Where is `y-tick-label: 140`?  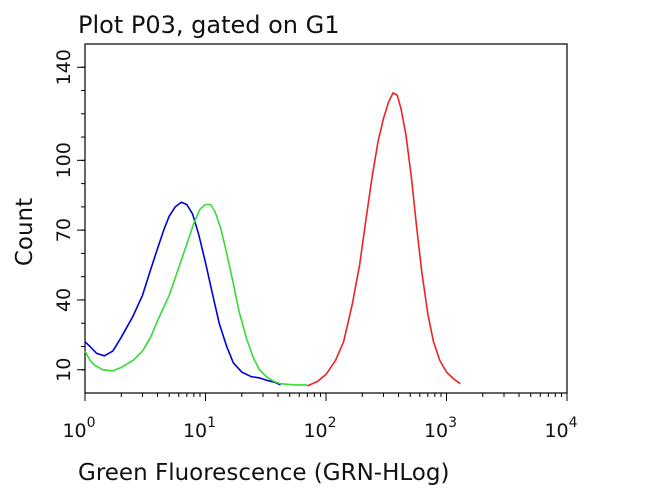
y-tick-label: 140 is located at coordinates (64, 67).